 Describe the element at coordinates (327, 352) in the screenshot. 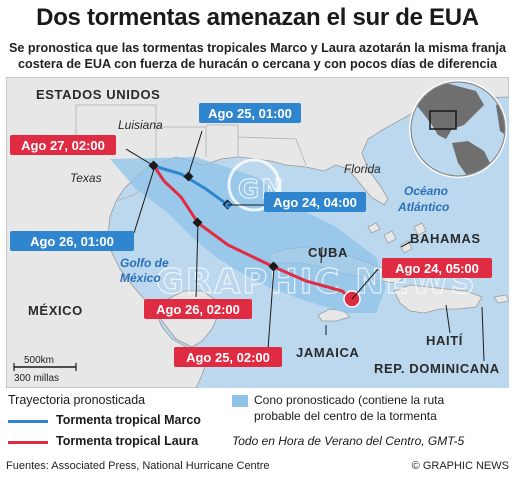

I see `label-jamaica: JAMAICA` at that location.